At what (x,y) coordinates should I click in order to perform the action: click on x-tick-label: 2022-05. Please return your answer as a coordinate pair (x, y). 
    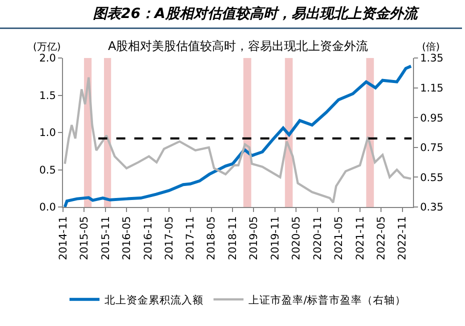
    Looking at the image, I should click on (381, 238).